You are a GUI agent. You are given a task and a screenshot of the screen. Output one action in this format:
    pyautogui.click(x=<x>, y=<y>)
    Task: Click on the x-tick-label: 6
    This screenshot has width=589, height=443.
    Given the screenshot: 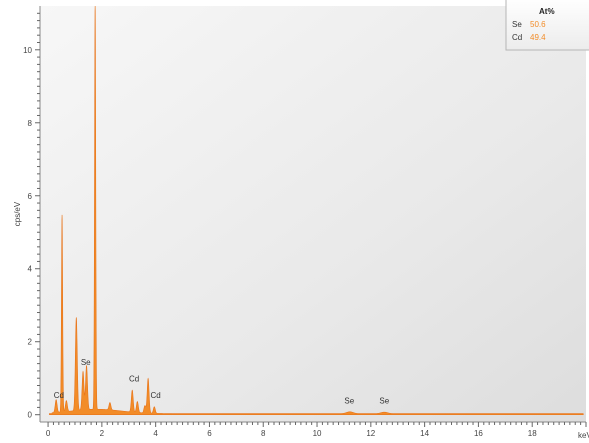 What is the action you would take?
    pyautogui.click(x=209, y=433)
    